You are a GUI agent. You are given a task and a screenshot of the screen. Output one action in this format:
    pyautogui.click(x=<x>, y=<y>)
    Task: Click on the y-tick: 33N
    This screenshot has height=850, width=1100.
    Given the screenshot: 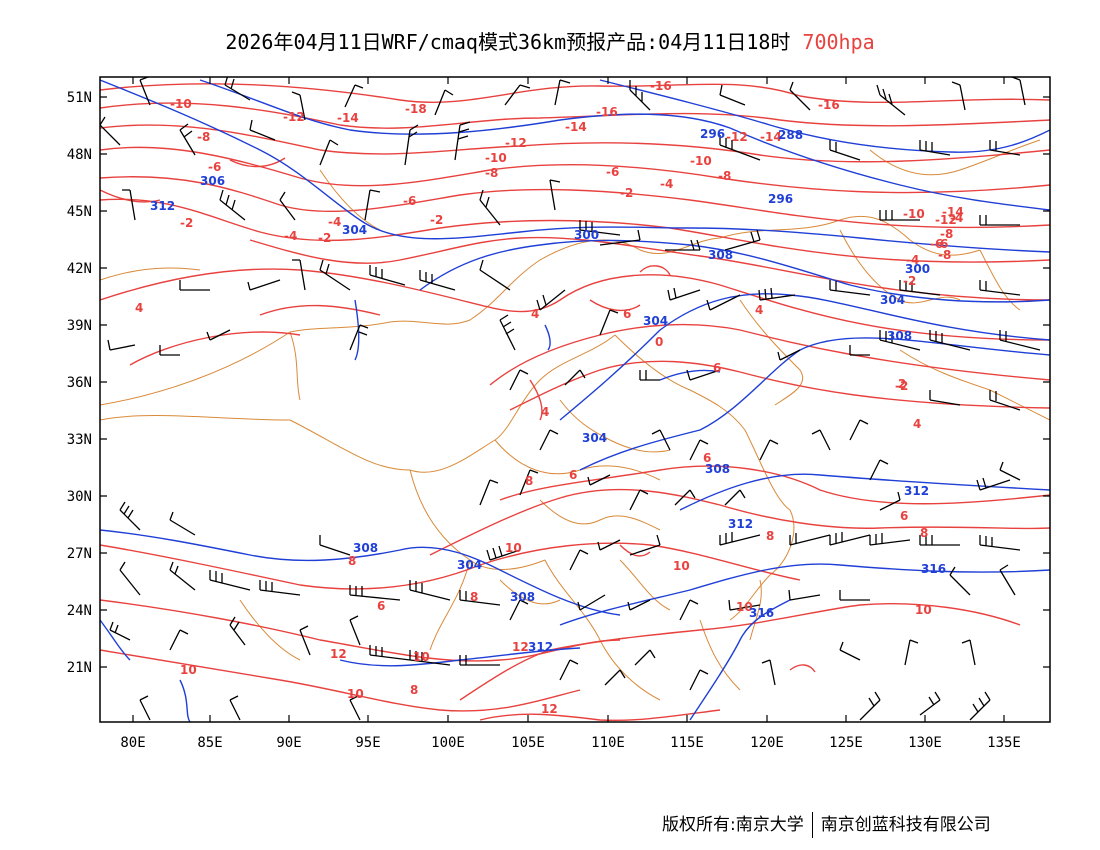 What is the action you would take?
    pyautogui.click(x=79, y=440)
    